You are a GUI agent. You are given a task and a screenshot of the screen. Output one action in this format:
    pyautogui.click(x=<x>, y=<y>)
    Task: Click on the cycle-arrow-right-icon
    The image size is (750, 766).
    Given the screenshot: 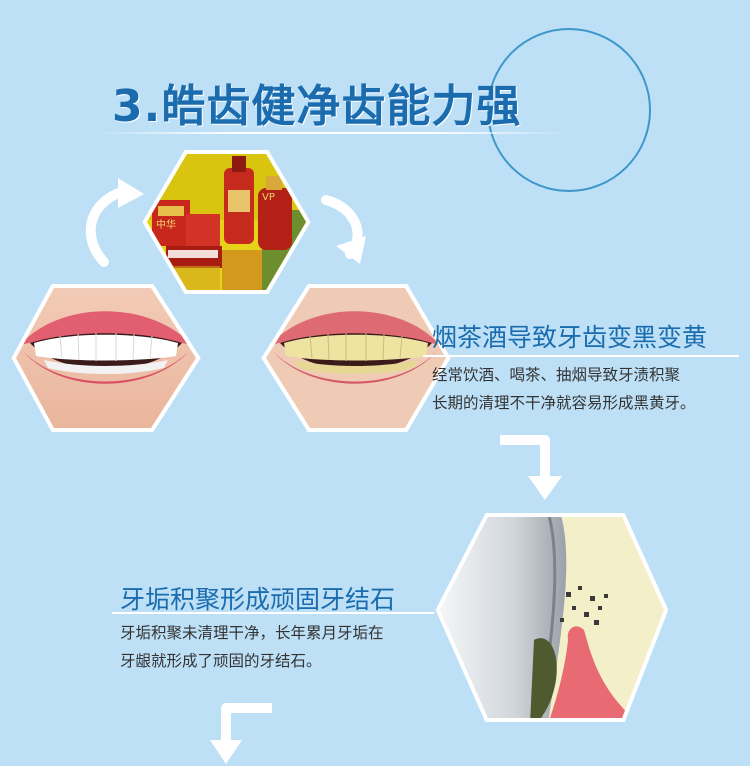 What is the action you would take?
    pyautogui.click(x=343, y=229)
    